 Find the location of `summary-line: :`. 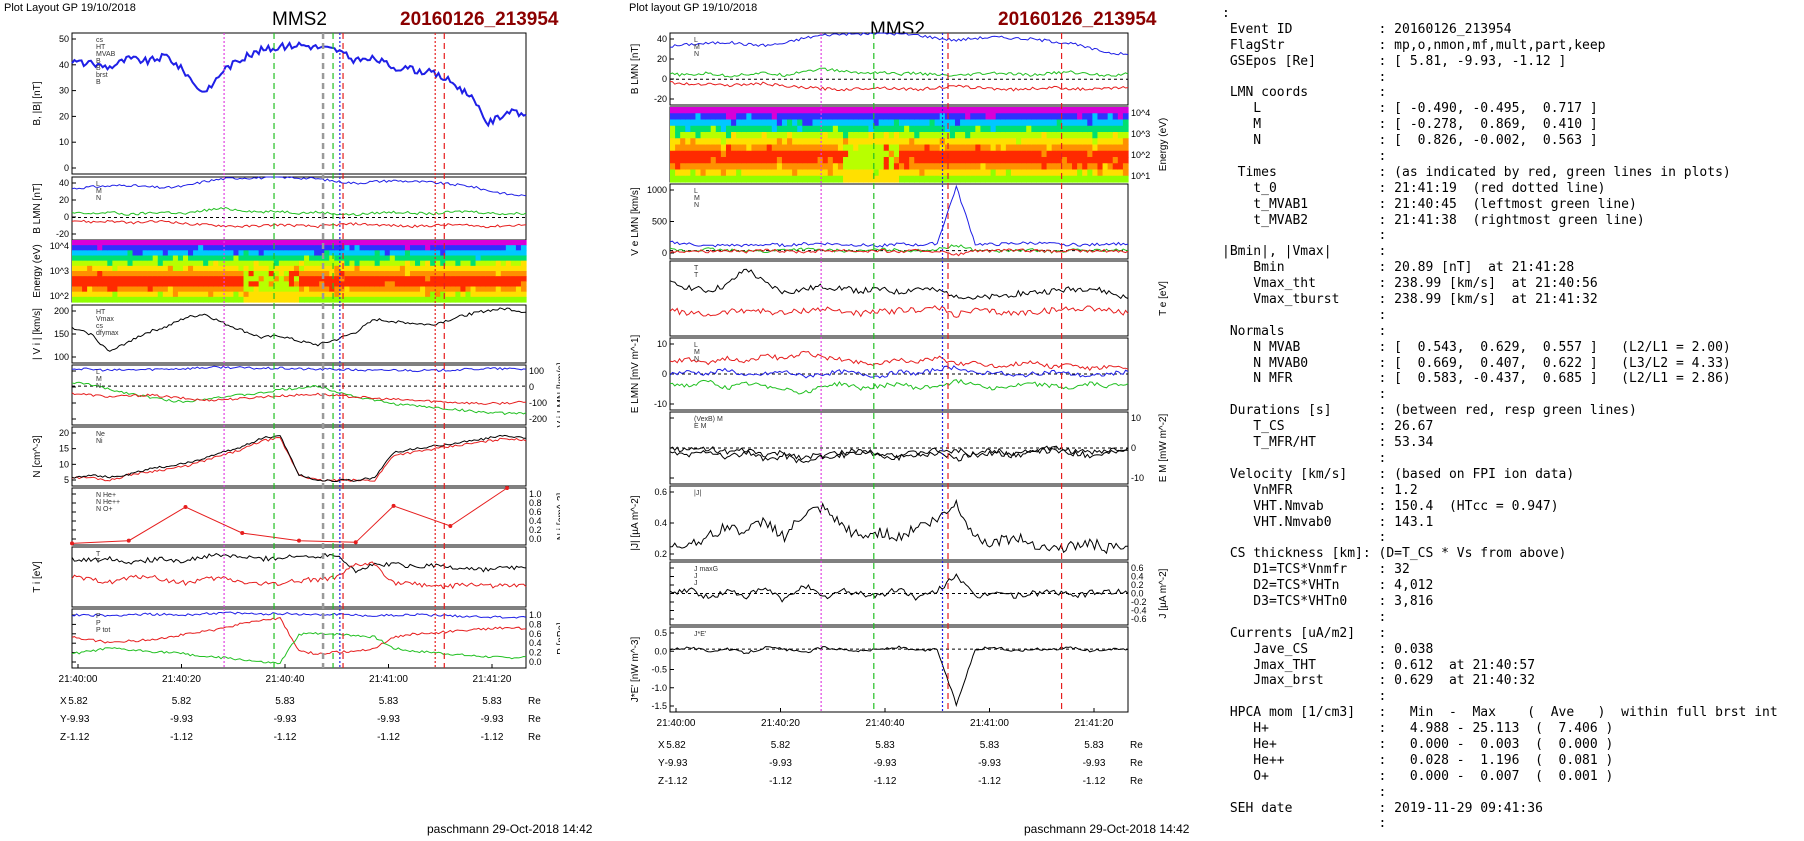

summary-line: : is located at coordinates (1304, 697).